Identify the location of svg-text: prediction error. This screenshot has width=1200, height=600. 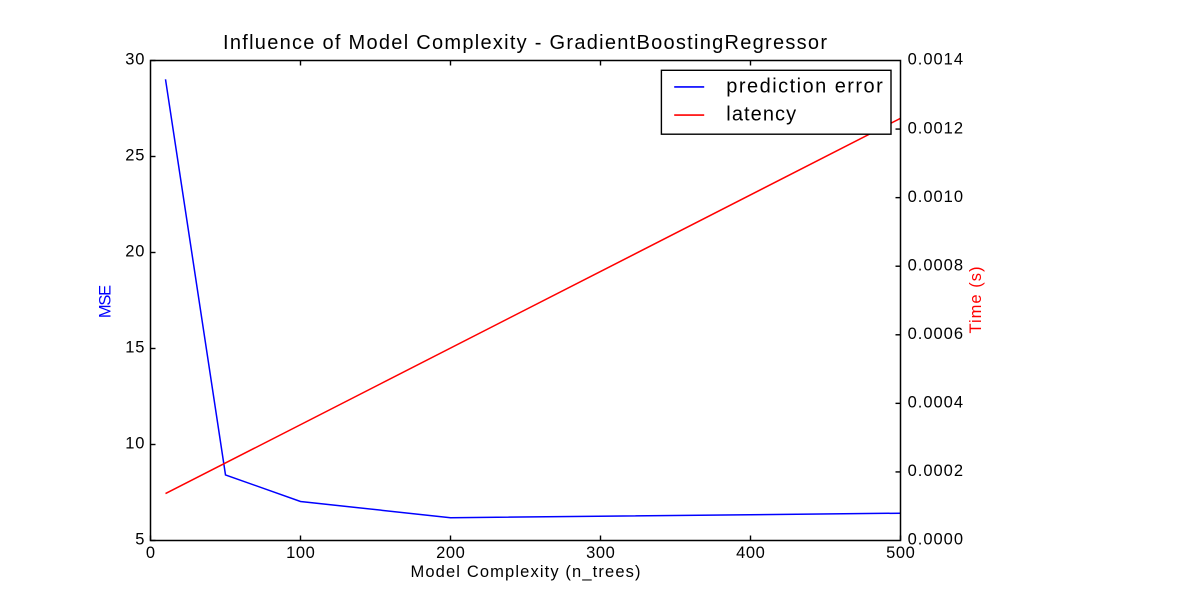
(804, 87).